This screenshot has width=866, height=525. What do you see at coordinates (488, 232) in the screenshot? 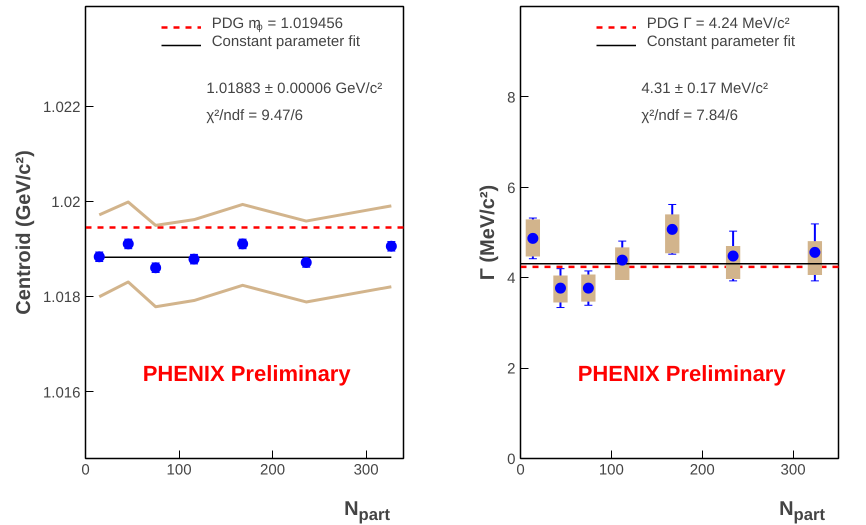
I see `y-axis-title: Γ (MeV/c²)` at bounding box center [488, 232].